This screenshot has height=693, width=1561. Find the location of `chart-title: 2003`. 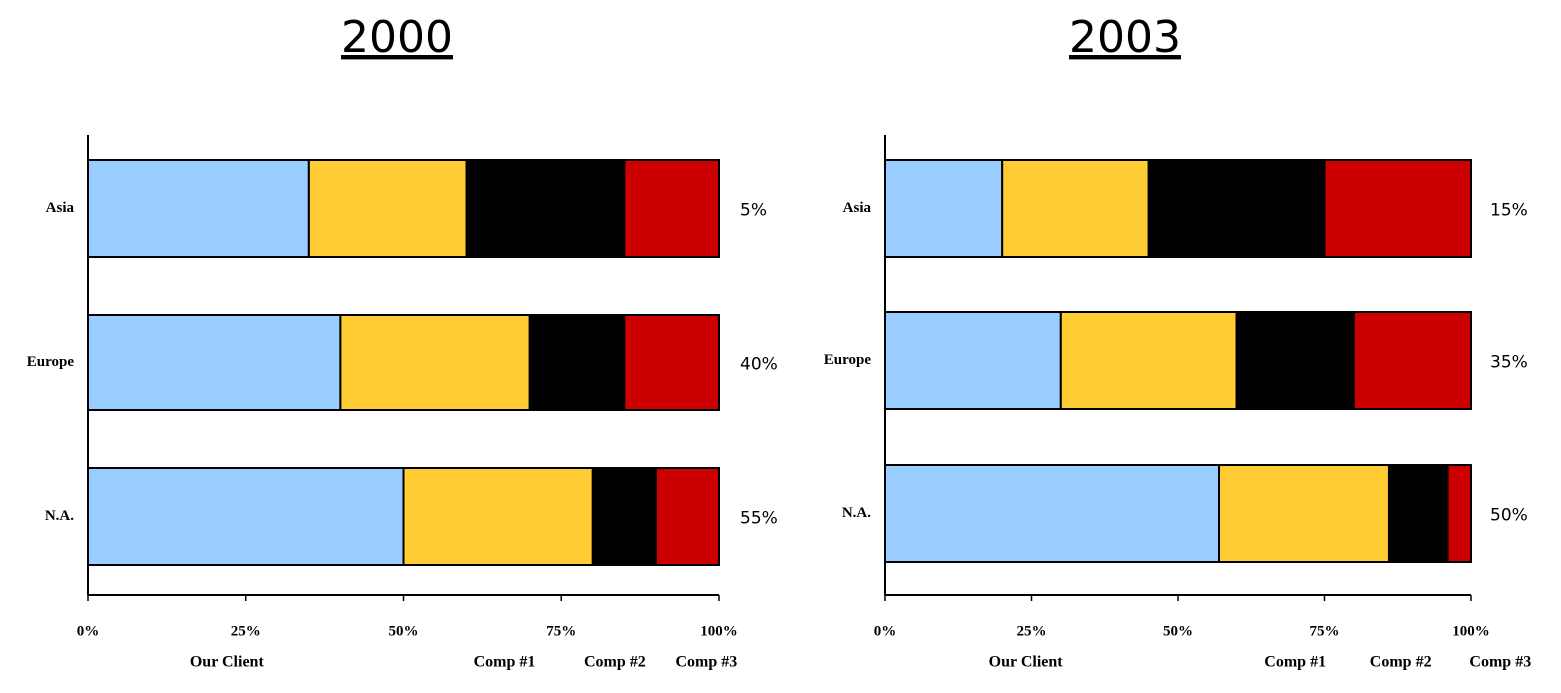

chart-title: 2003 is located at coordinates (1125, 37).